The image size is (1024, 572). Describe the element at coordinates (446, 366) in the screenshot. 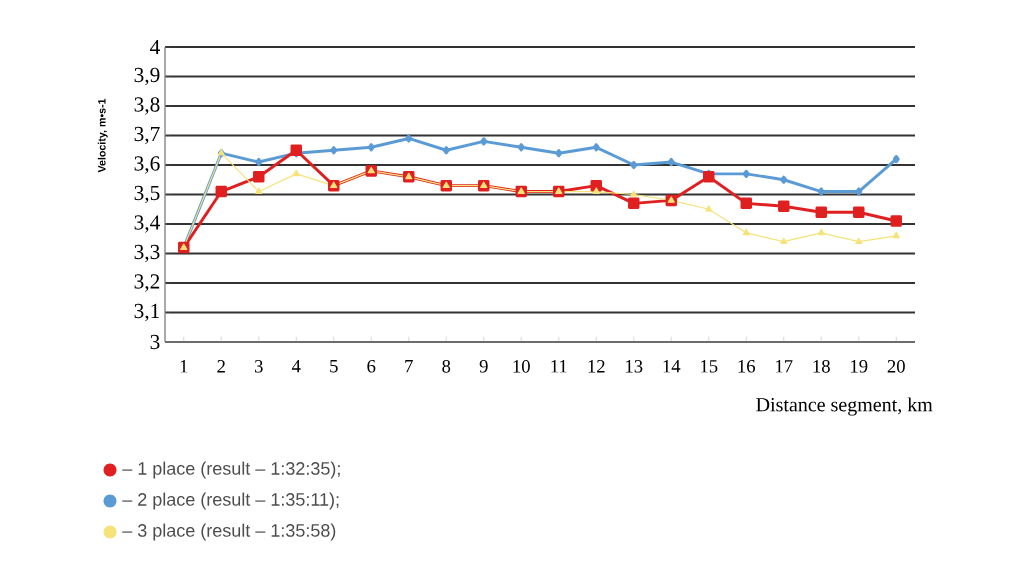

I see `x-tick-label: 8` at that location.